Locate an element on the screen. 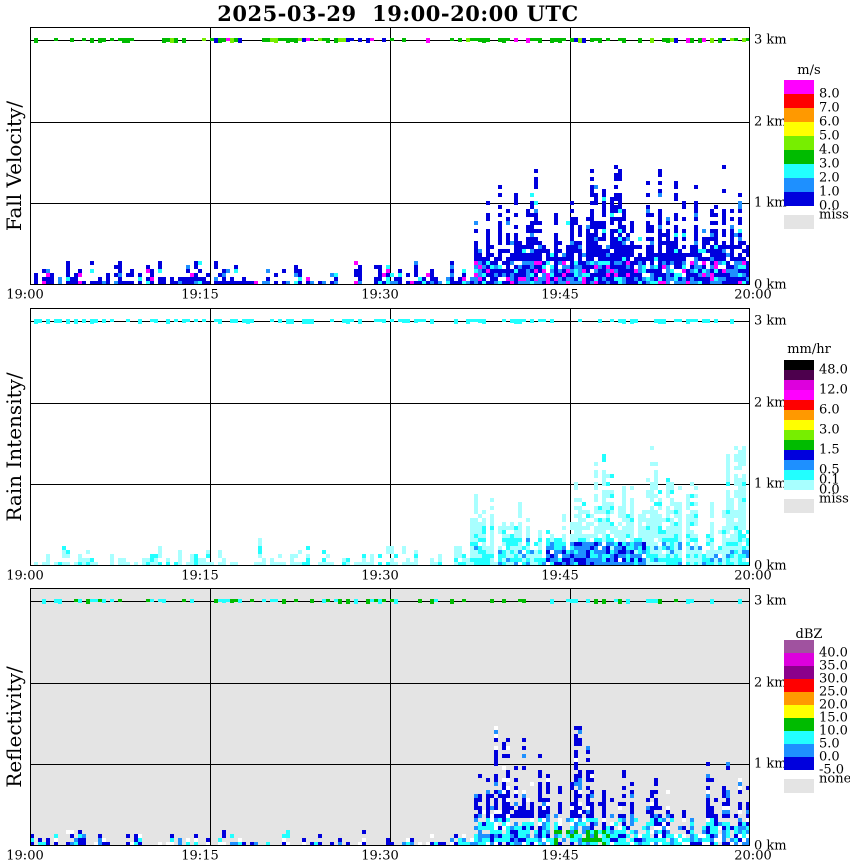 The image size is (850, 868). legend-value-label: 15.0 is located at coordinates (833, 718).